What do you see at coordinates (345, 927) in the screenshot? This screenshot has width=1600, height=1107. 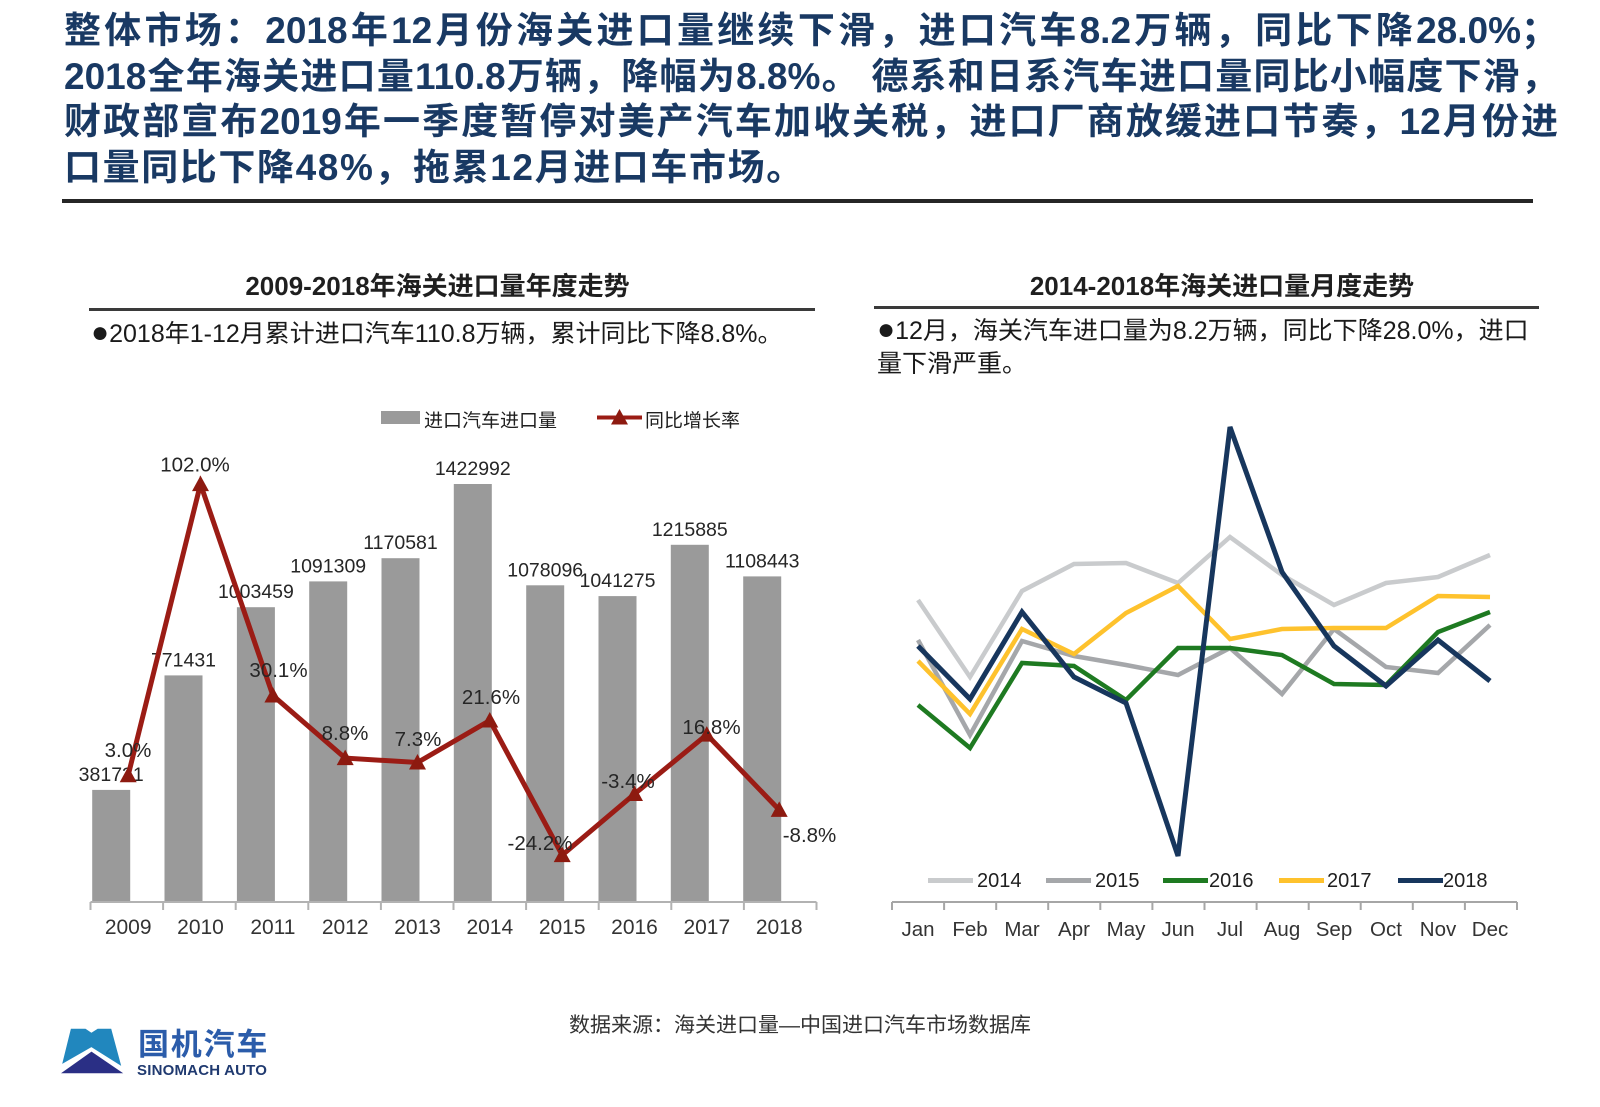 I see `svg-text: 2012` at bounding box center [345, 927].